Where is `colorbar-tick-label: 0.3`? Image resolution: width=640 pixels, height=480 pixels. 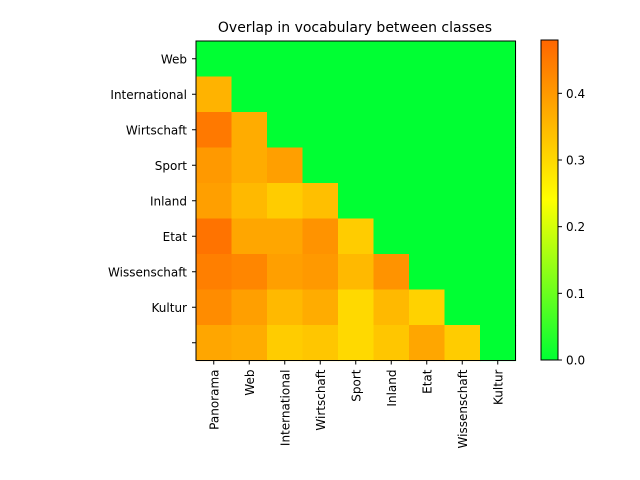 colorbar-tick-label: 0.3 is located at coordinates (575, 161).